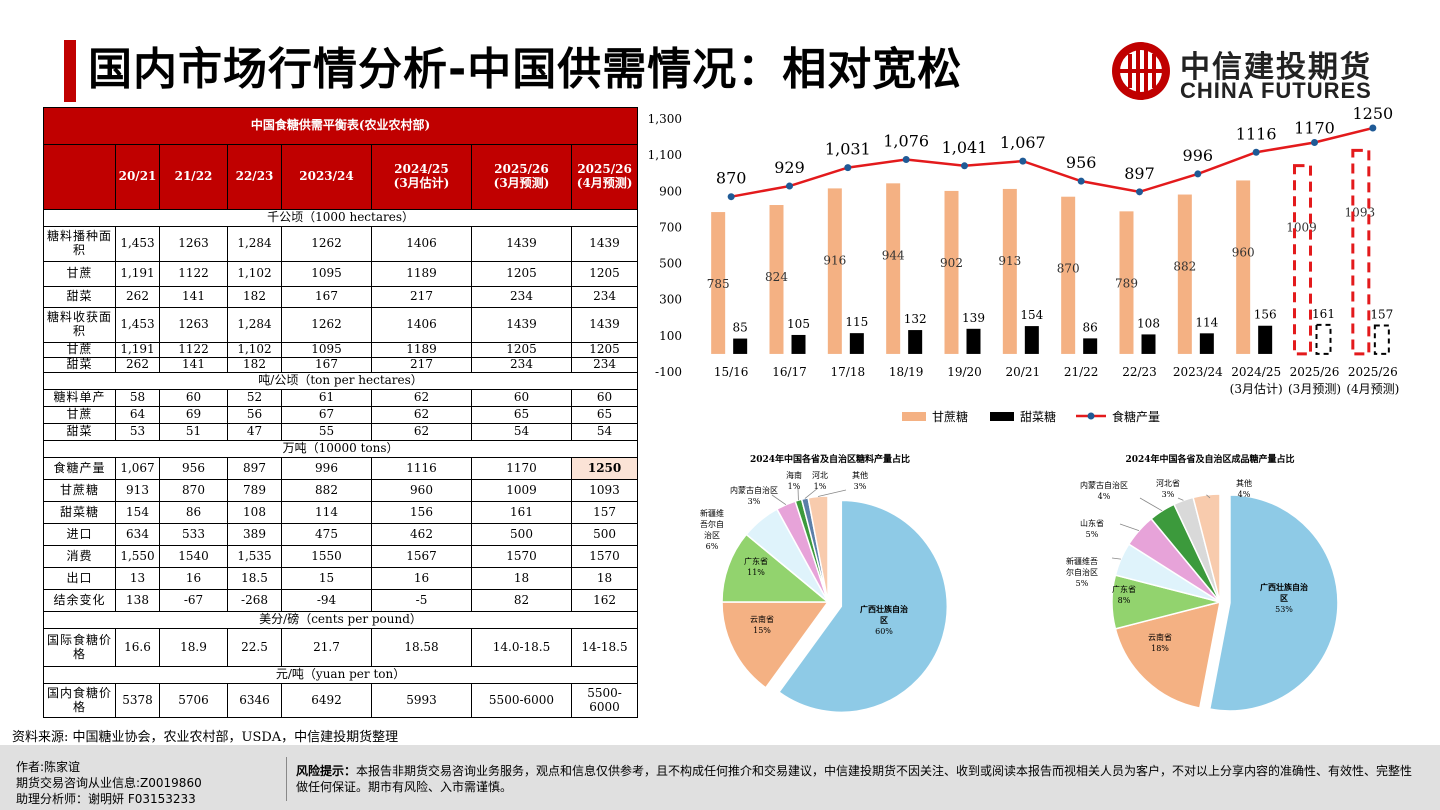  What do you see at coordinates (79, 700) in the screenshot?
I see `row-label: 国内食糖价格` at bounding box center [79, 700].